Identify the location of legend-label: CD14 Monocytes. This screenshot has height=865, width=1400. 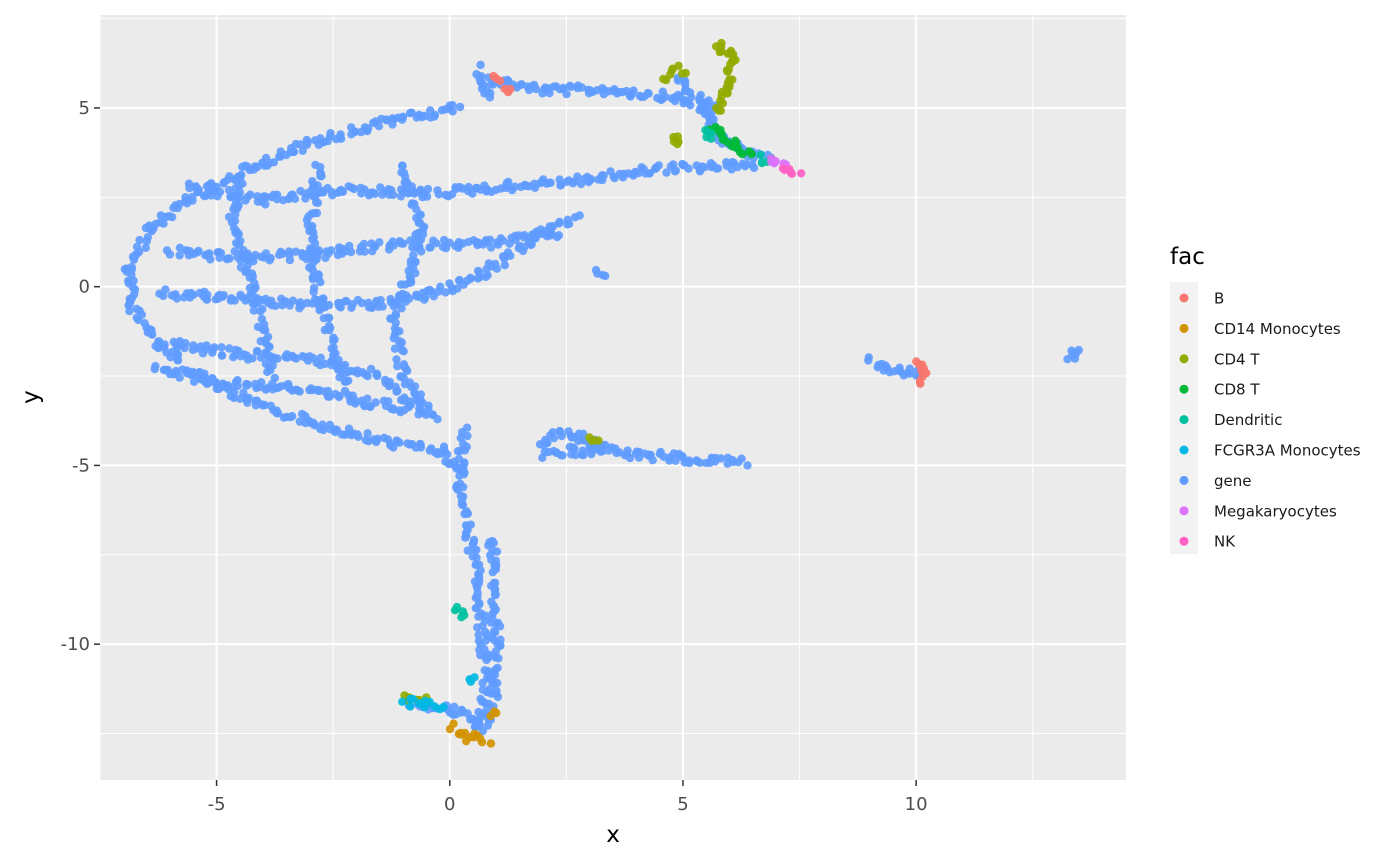
(1277, 329).